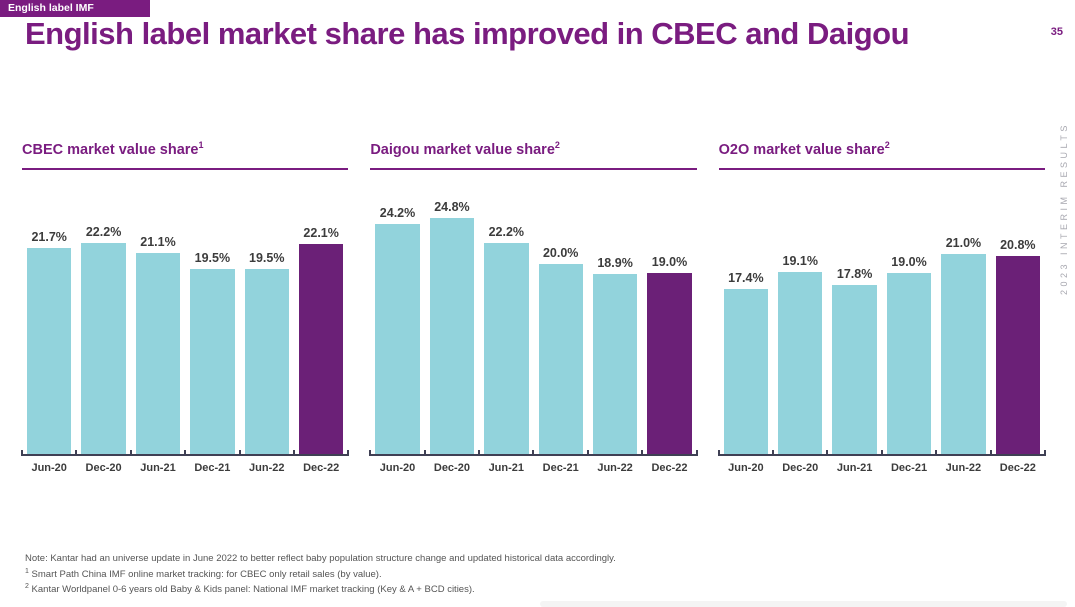  Describe the element at coordinates (803, 604) in the screenshot. I see `bottom-edge-strip` at that location.